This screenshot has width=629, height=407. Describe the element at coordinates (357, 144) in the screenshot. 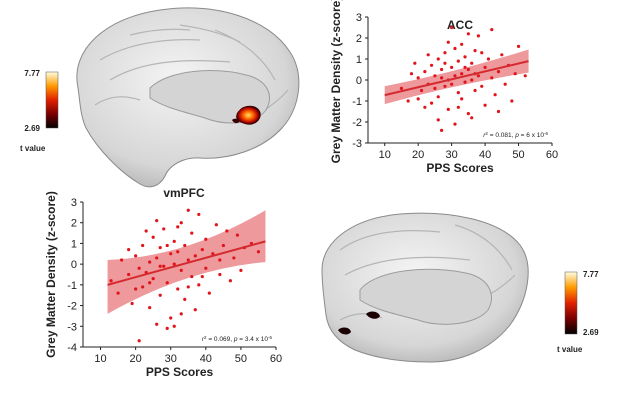

I see `acc-y-tick-label: -3` at that location.